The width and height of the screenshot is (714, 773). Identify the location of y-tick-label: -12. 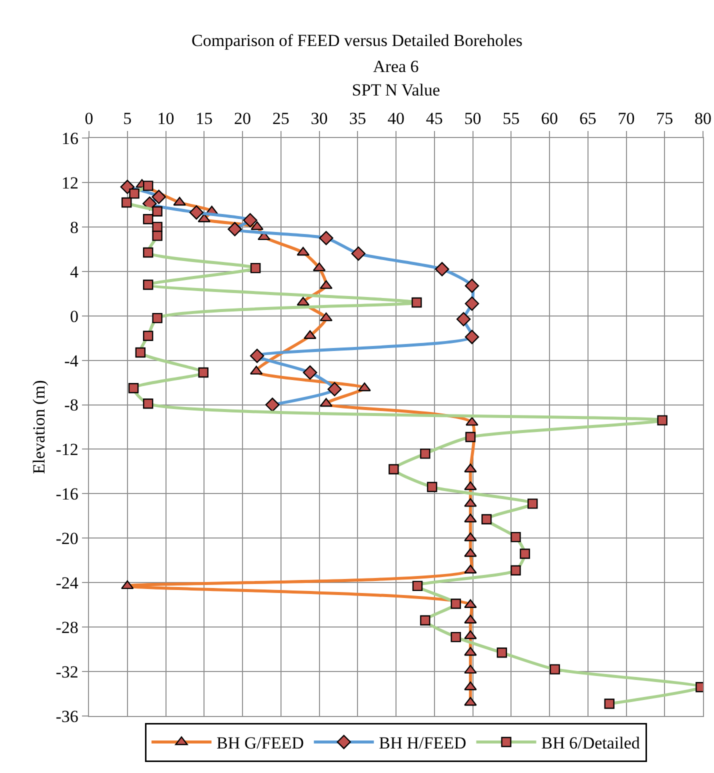
(67, 450).